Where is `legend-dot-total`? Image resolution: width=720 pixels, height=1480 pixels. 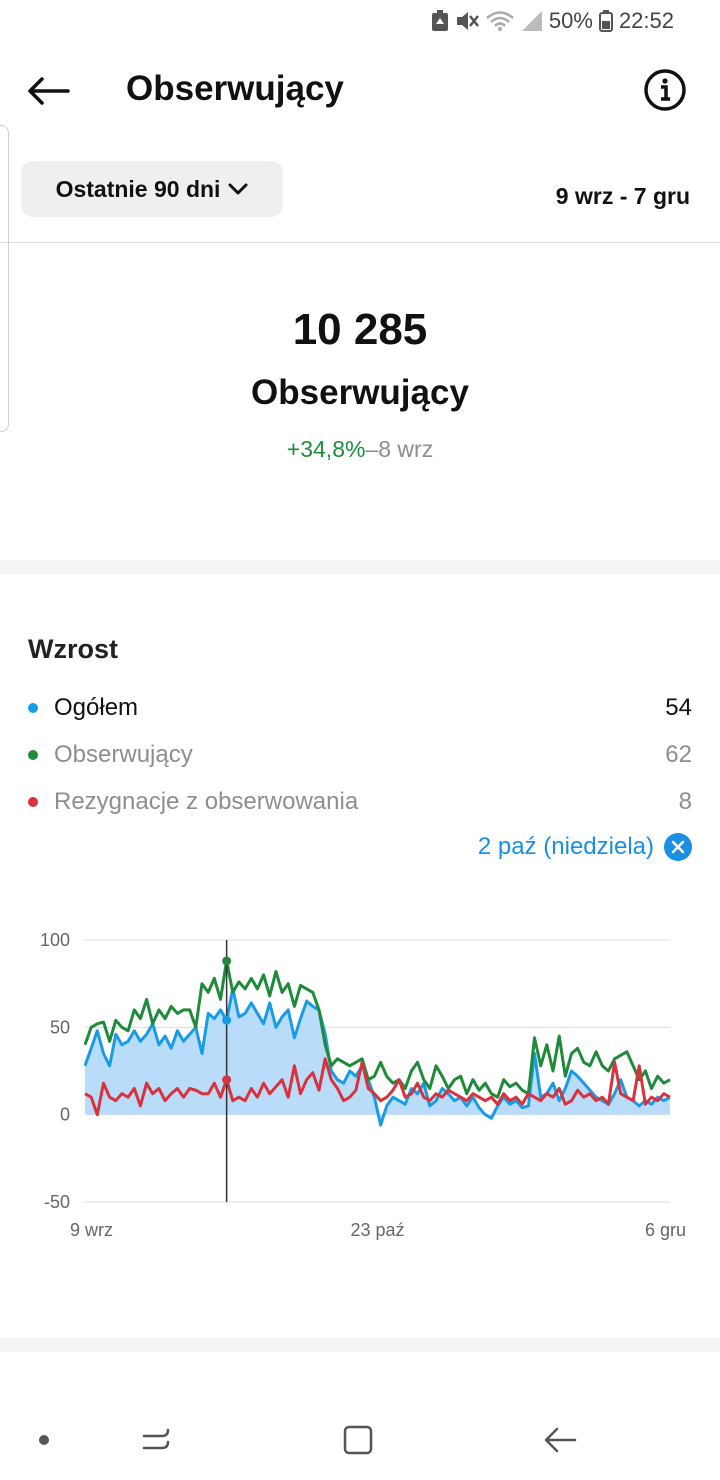 legend-dot-total is located at coordinates (33, 708).